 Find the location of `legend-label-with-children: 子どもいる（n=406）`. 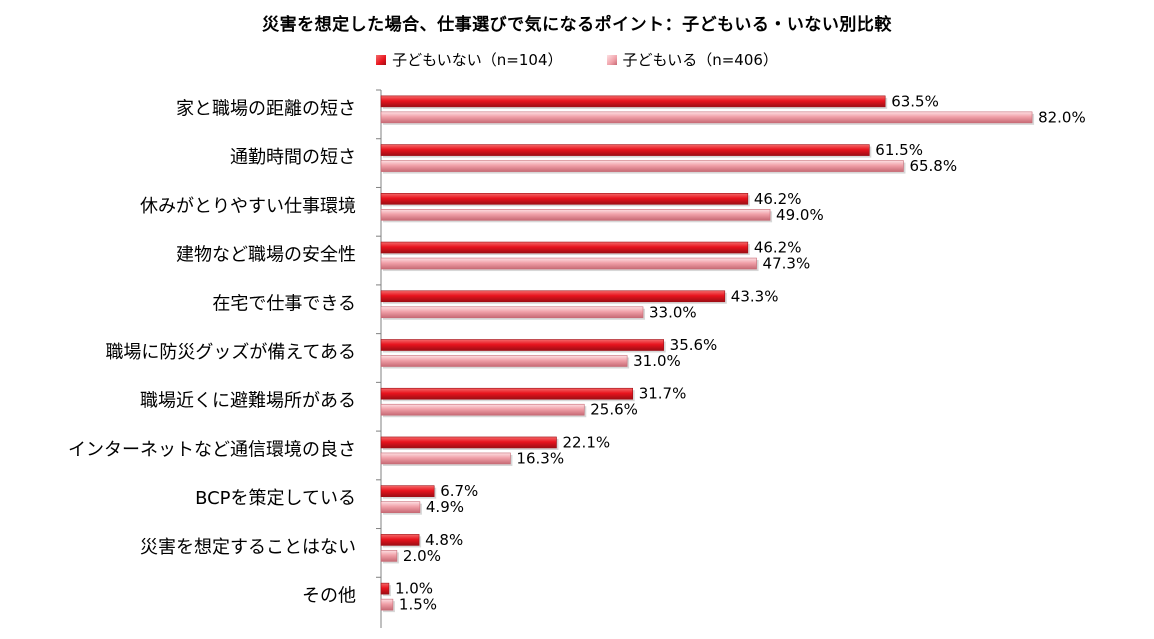

legend-label-with-children: 子どもいる（n=406） is located at coordinates (700, 60).